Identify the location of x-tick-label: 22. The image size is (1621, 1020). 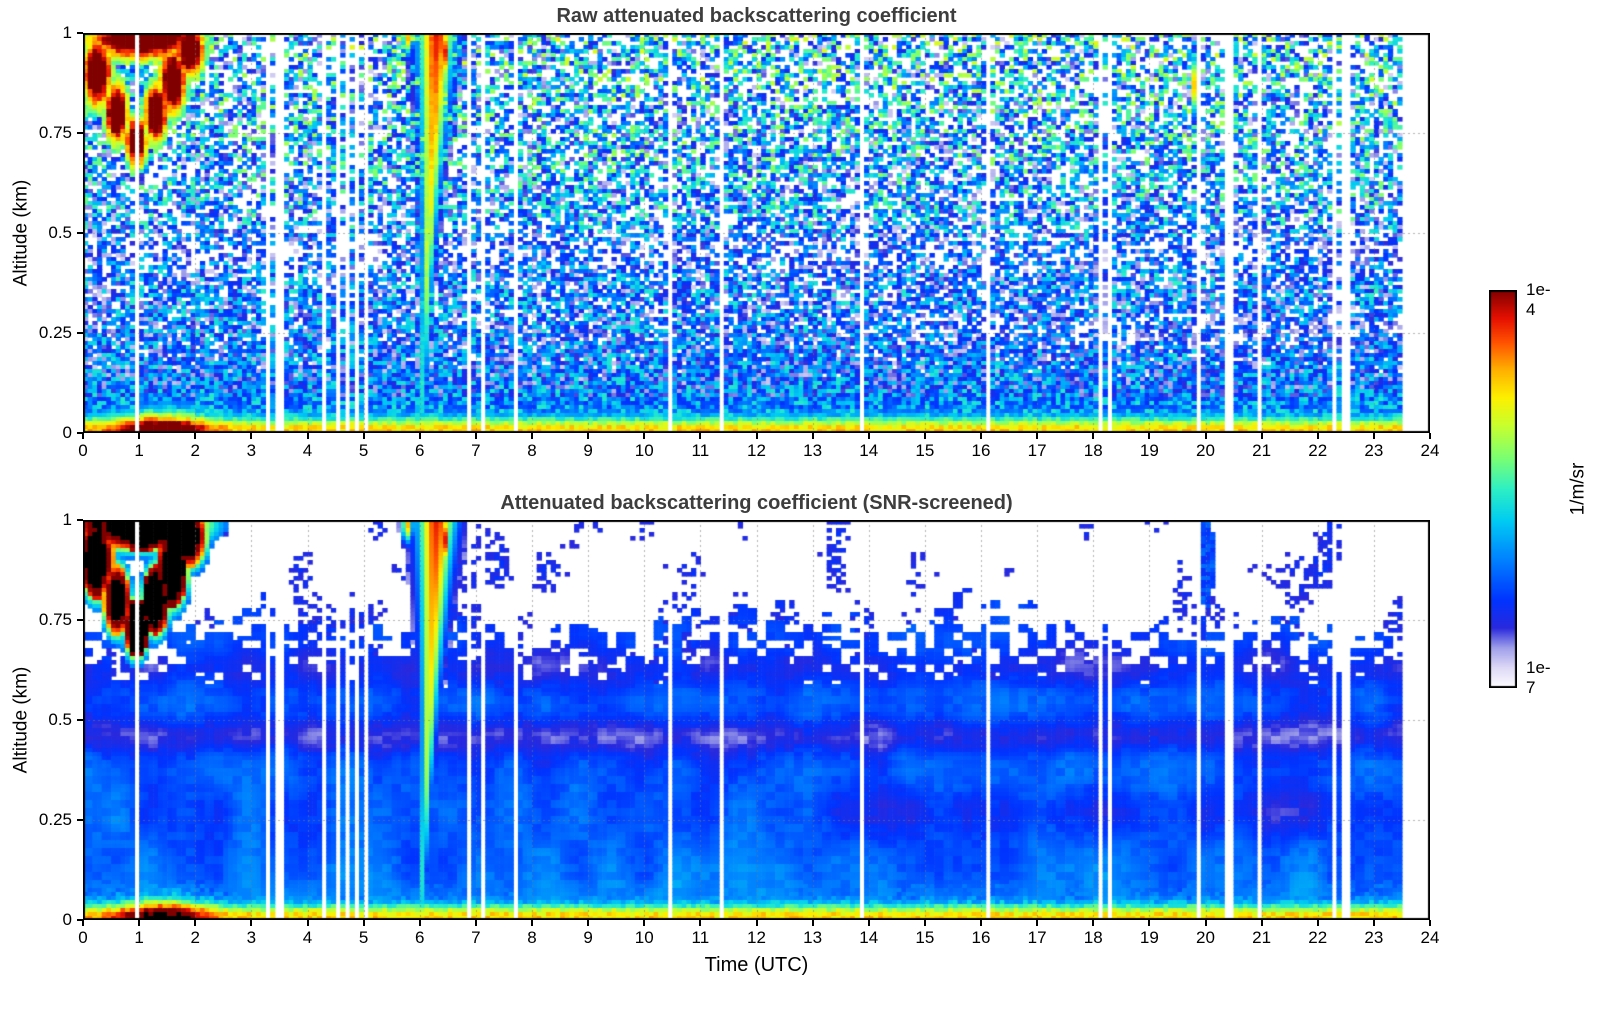
(1318, 450).